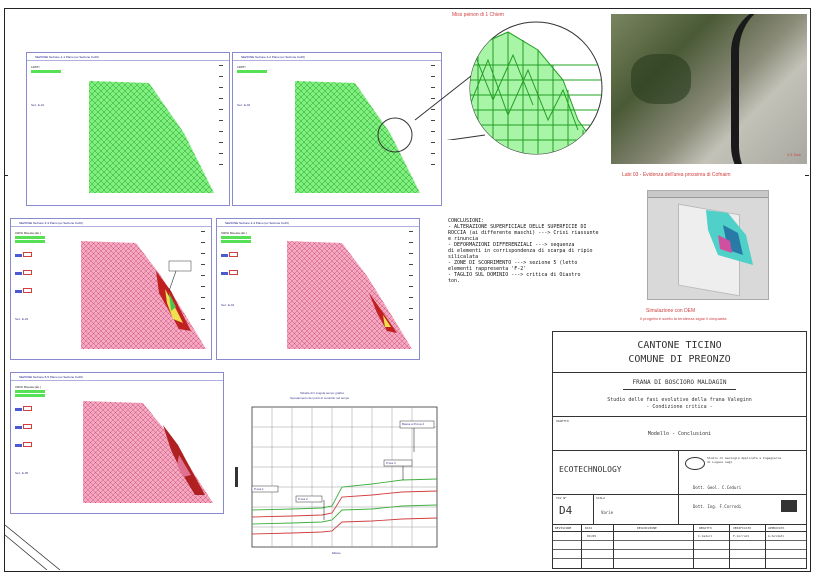 Image resolution: width=813 pixels, height=575 pixels. I want to click on study-line-2: - Condizione critica -, so click(679, 407).